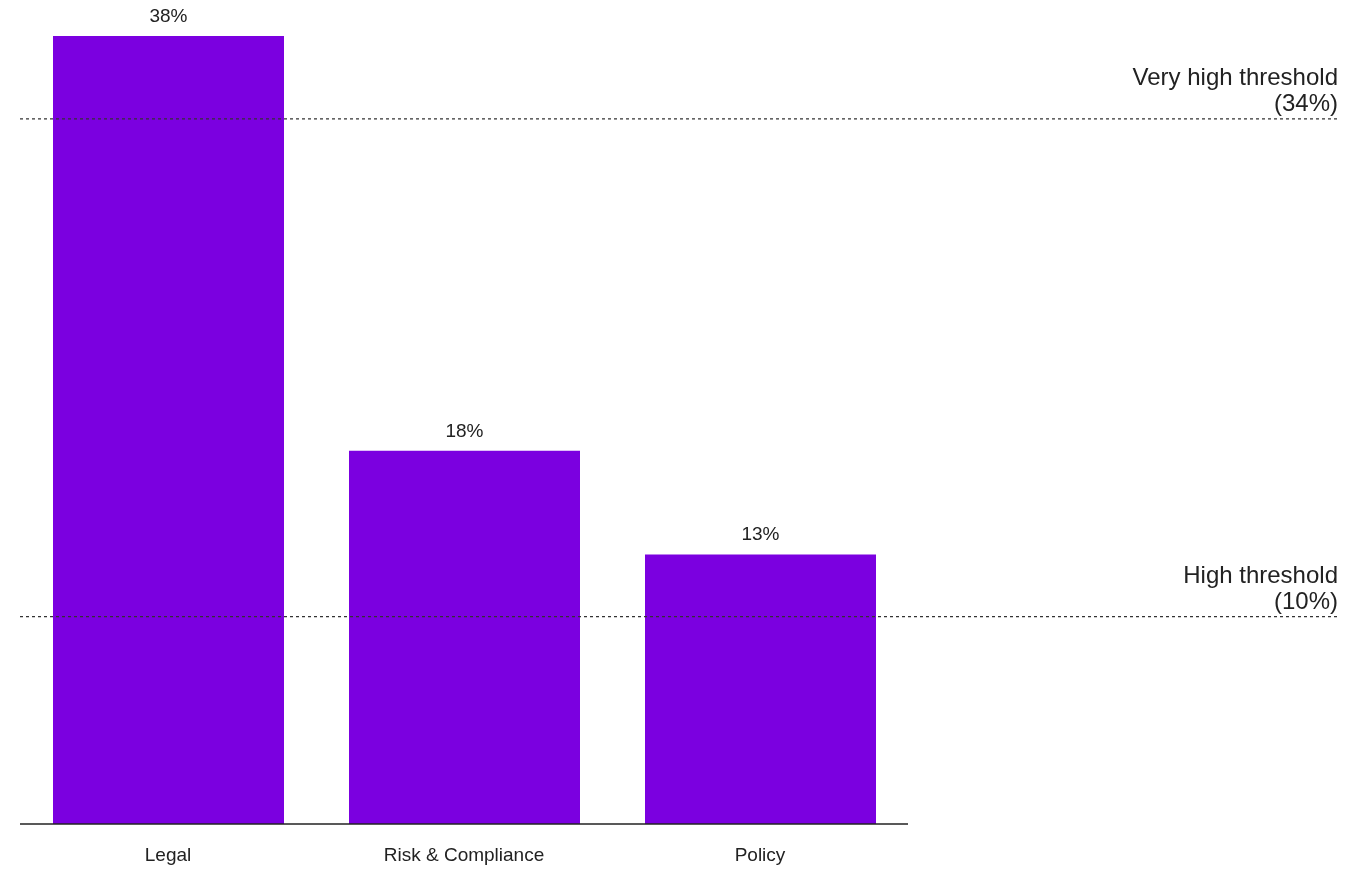  Describe the element at coordinates (168, 855) in the screenshot. I see `x-tick-label: Legal` at that location.